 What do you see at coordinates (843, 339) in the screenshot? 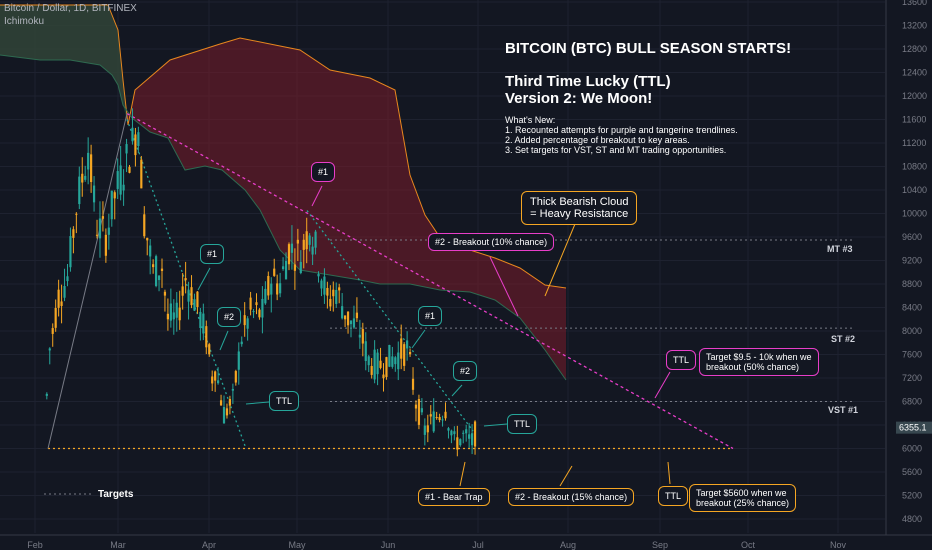
I see `level-st-label: ST #2` at bounding box center [843, 339].